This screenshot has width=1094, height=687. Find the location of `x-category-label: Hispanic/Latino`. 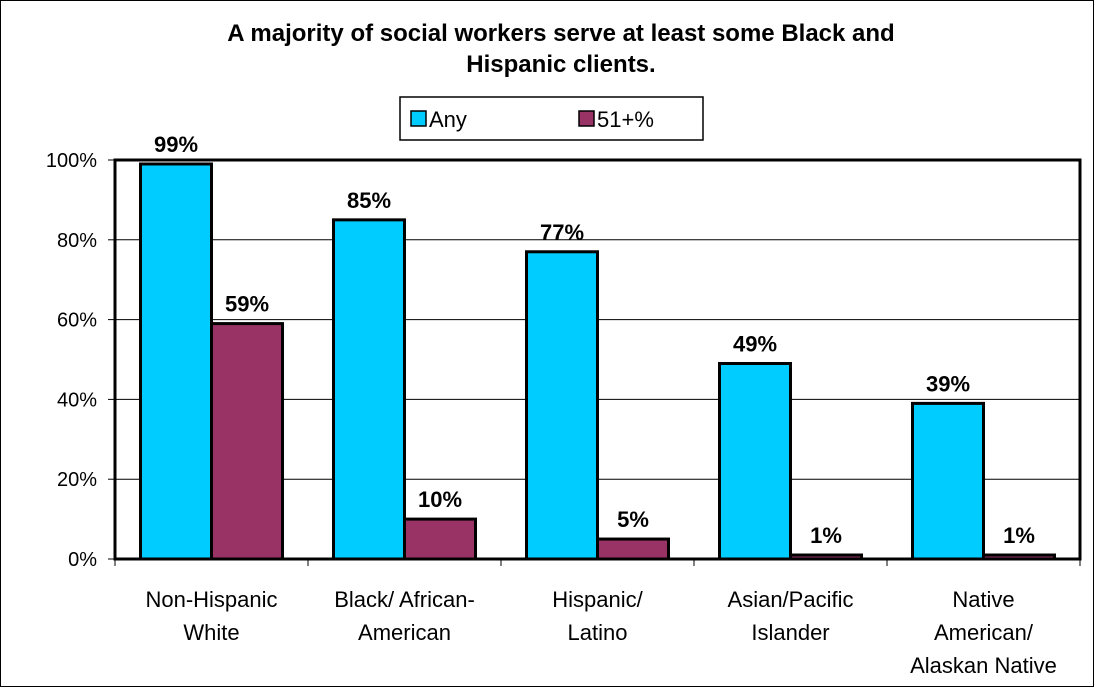

x-category-label: Hispanic/Latino is located at coordinates (597, 616).